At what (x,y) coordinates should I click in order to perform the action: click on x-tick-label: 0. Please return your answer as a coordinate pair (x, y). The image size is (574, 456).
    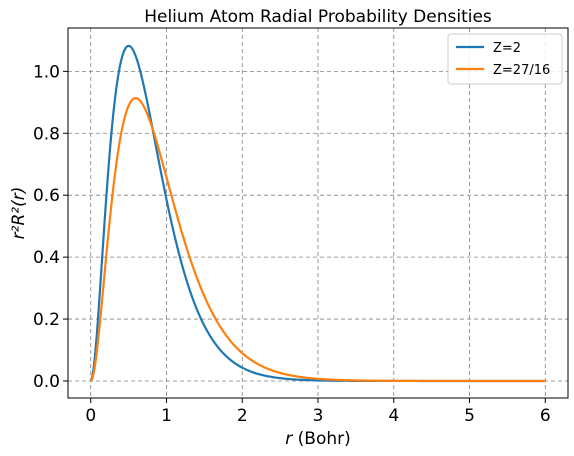
    Looking at the image, I should click on (90, 416).